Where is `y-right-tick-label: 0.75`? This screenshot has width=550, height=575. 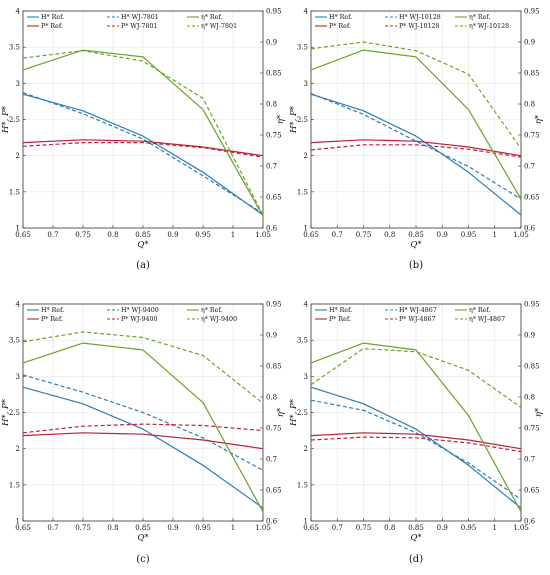 y-right-tick-label: 0.75 is located at coordinates (274, 429).